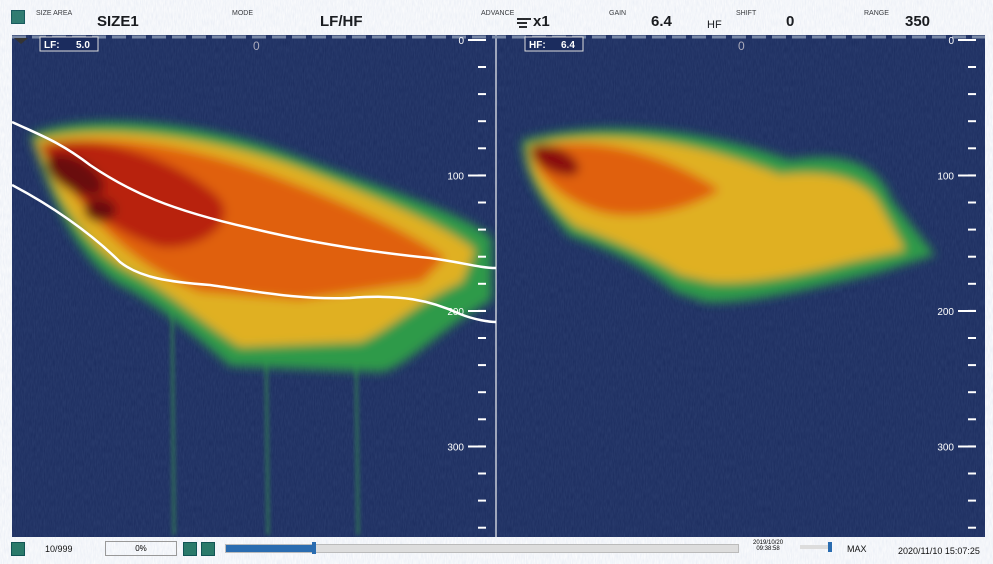 This screenshot has height=564, width=993. Describe the element at coordinates (568, 45) in the screenshot. I see `channel-gain: 6.4` at that location.